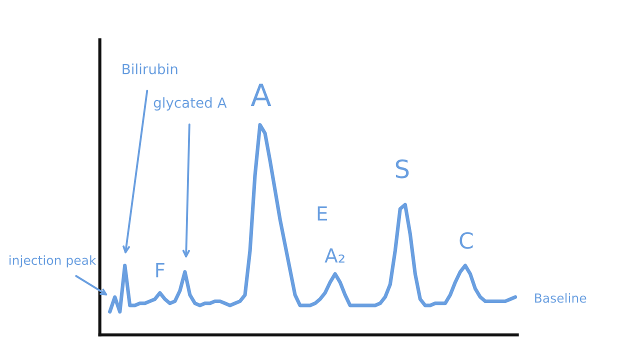 The height and width of the screenshot is (362, 624). What do you see at coordinates (466, 240) in the screenshot?
I see `annotation: C` at bounding box center [466, 240].